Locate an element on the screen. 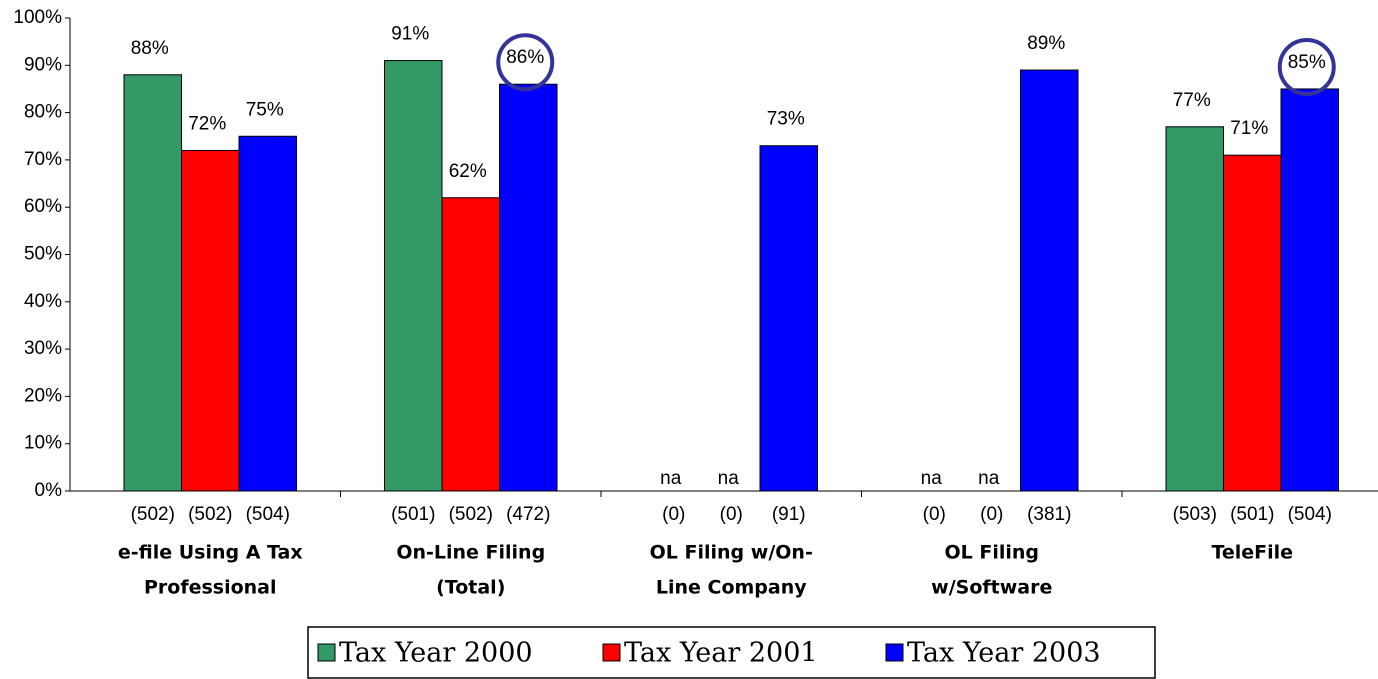 The image size is (1378, 679). legend-label: Tax Year 2001 is located at coordinates (721, 653).